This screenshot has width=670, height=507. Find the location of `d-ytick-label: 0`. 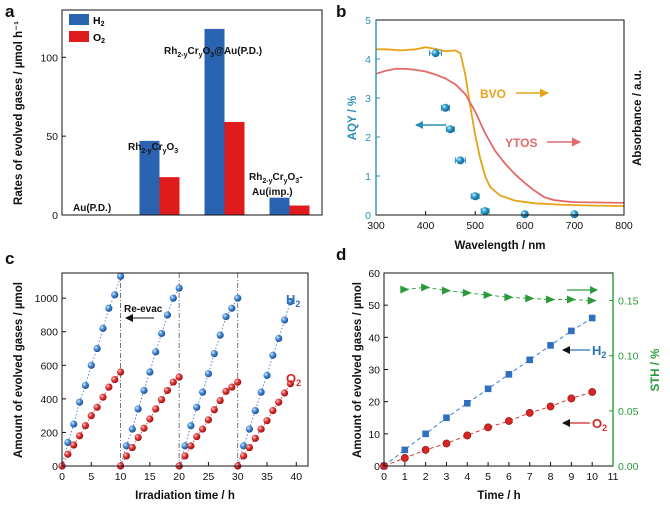

d-ytick-label: 0 is located at coordinates (377, 467).